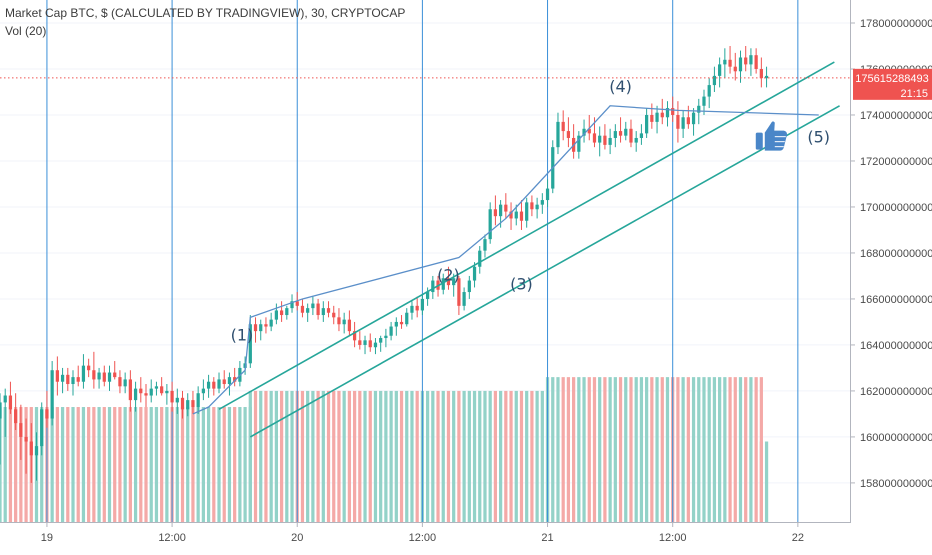 The height and width of the screenshot is (555, 932). What do you see at coordinates (896, 116) in the screenshot?
I see `y-tick-label: 174000000000` at bounding box center [896, 116].